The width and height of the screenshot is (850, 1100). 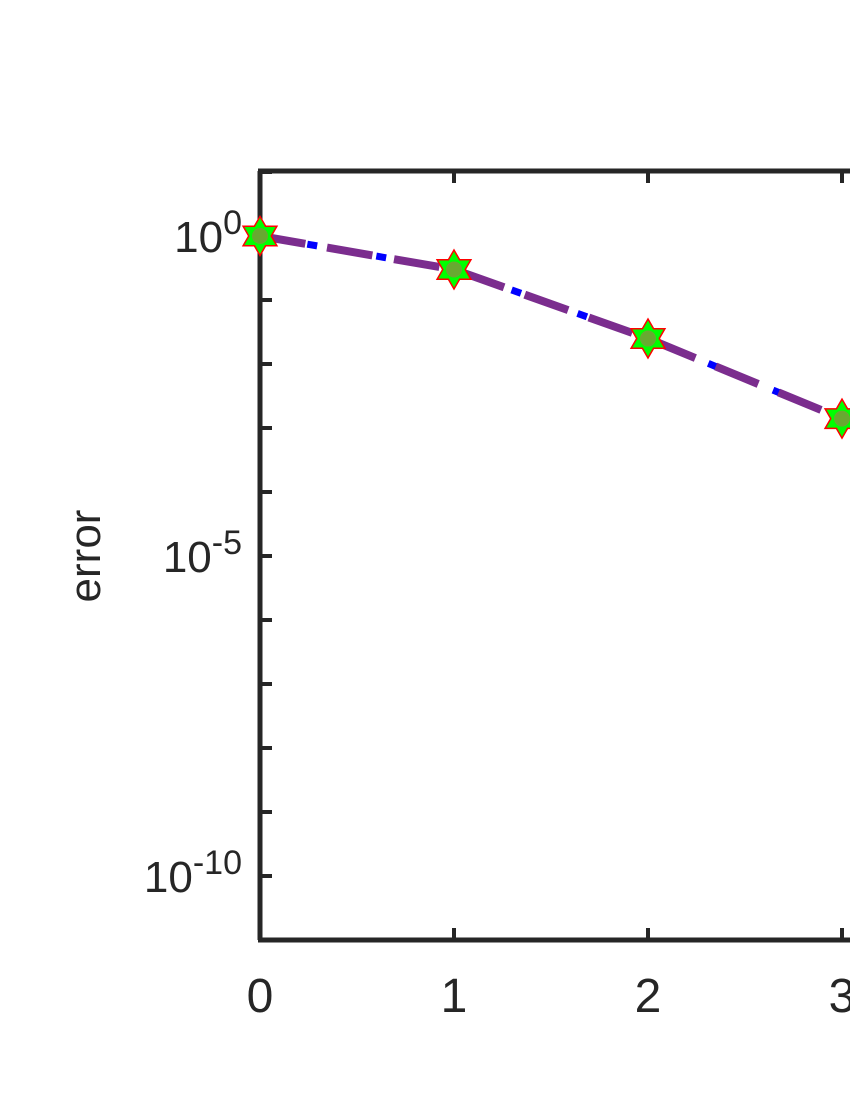 What do you see at coordinates (202, 553) in the screenshot?
I see `y-tick-label: 10⁻⁵` at bounding box center [202, 553].